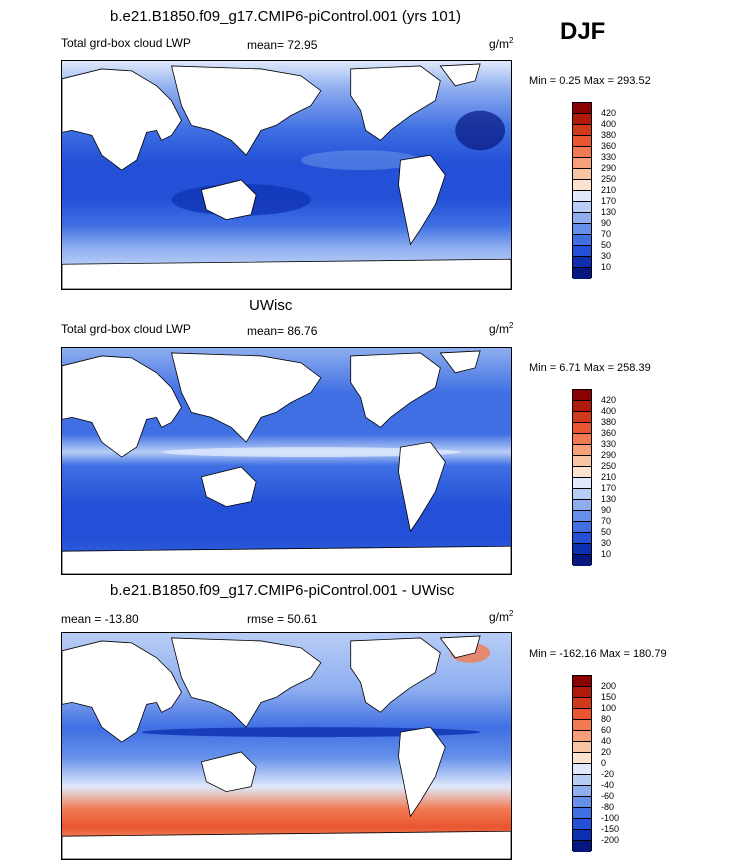  Describe the element at coordinates (590, 81) in the screenshot. I see `panel-1-minmax: Min = 0.25 Max = 293.52` at that location.